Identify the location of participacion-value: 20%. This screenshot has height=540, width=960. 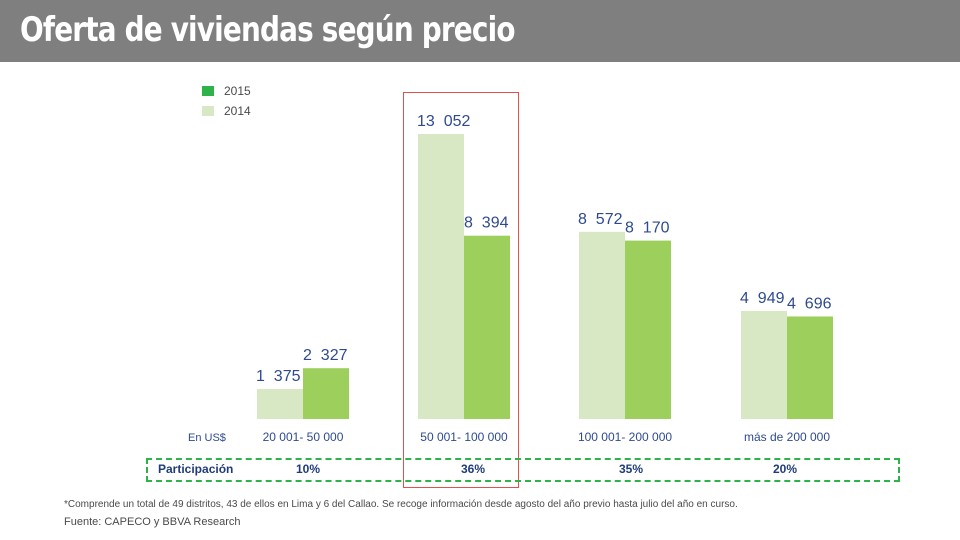
(785, 469).